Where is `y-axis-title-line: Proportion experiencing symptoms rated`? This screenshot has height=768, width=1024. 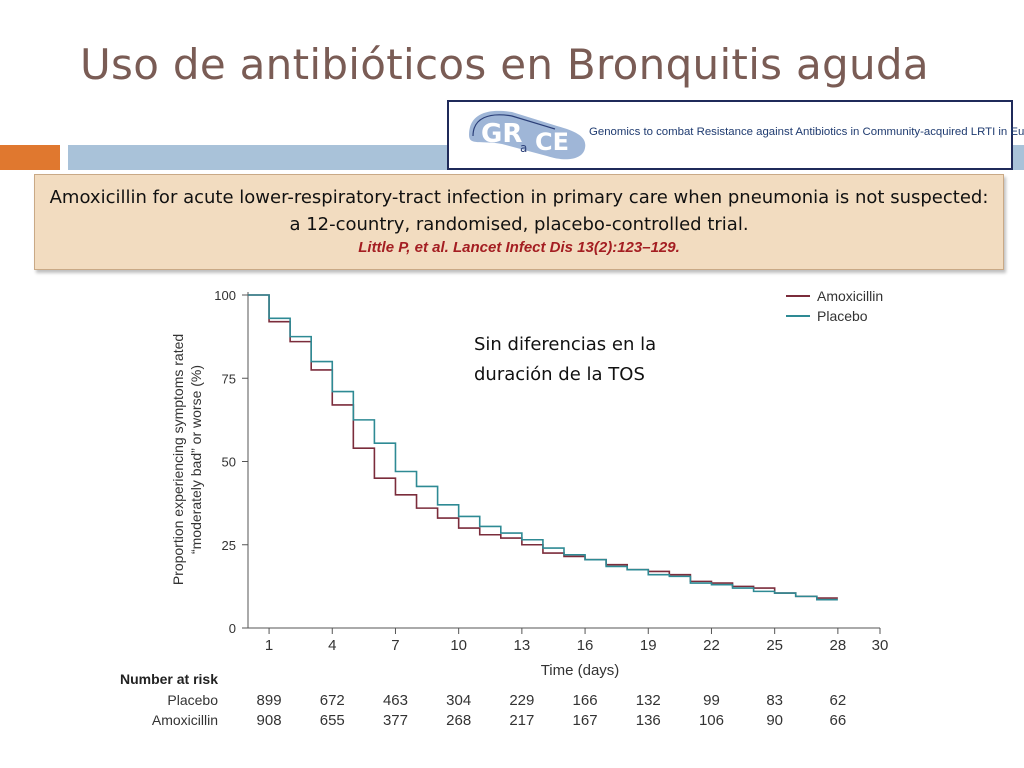 y-axis-title-line: Proportion experiencing symptoms rated is located at coordinates (178, 459).